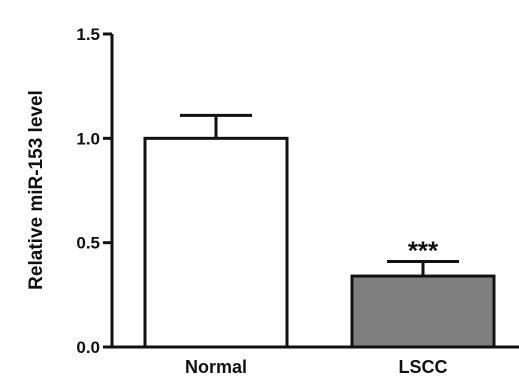 The height and width of the screenshot is (381, 519). What do you see at coordinates (216, 367) in the screenshot?
I see `x-tick-label: Normal` at bounding box center [216, 367].